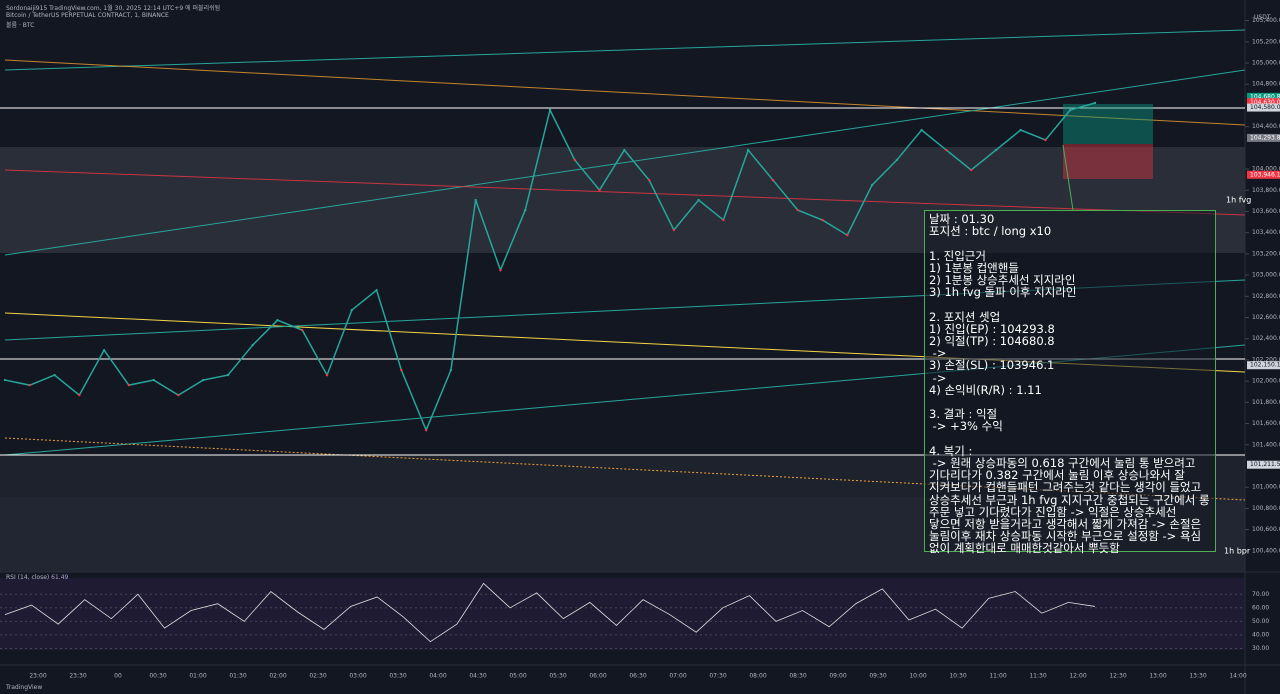 This screenshot has height=694, width=1280. What do you see at coordinates (1266, 20) in the screenshot?
I see `price-tick-label: 105,400.0` at bounding box center [1266, 20].